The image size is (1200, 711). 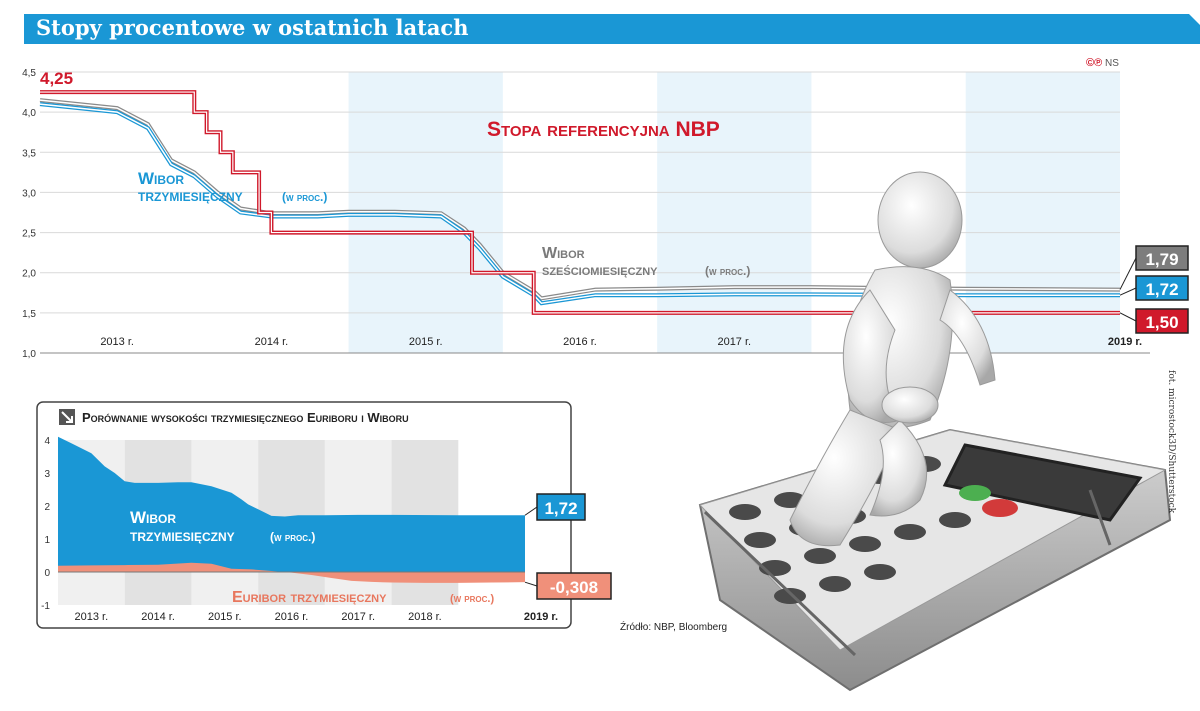 What do you see at coordinates (47, 540) in the screenshot?
I see `inset-y-tick-label: 1` at bounding box center [47, 540].